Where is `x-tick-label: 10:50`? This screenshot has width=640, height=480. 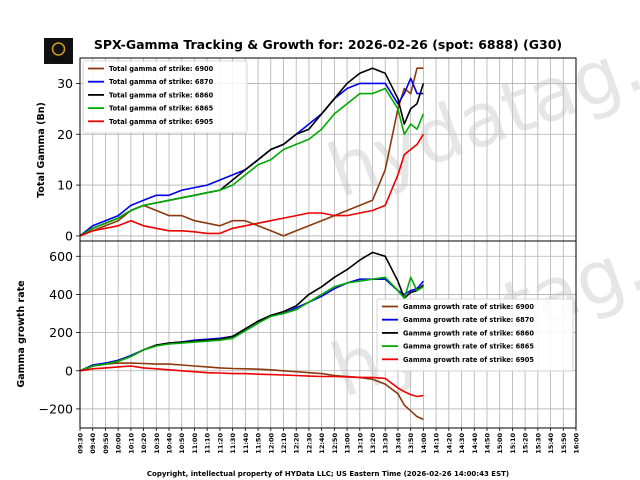 x-tick-label: 10:50 is located at coordinates (182, 443).